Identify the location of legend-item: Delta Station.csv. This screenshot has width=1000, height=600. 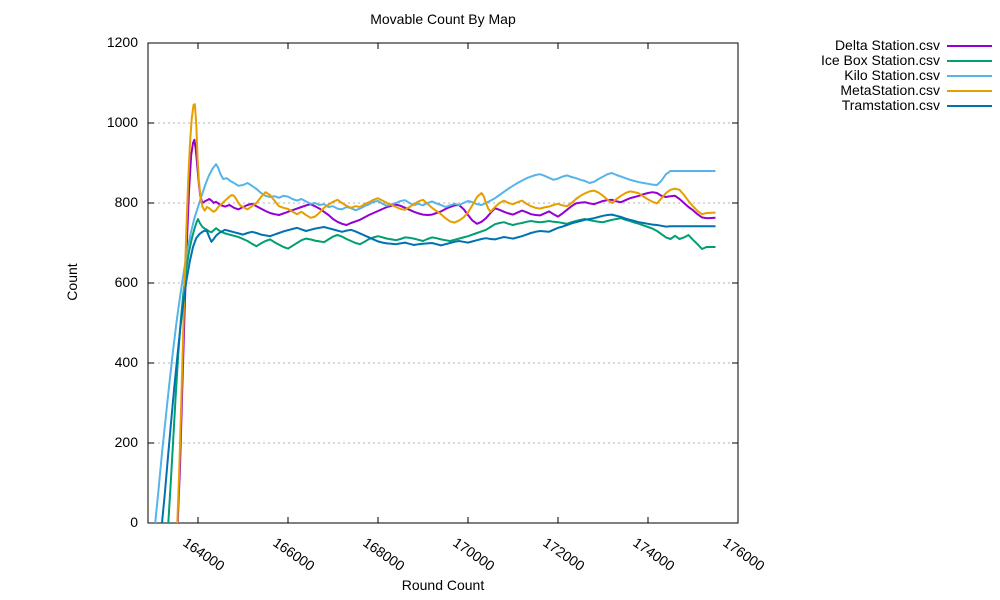
(906, 45).